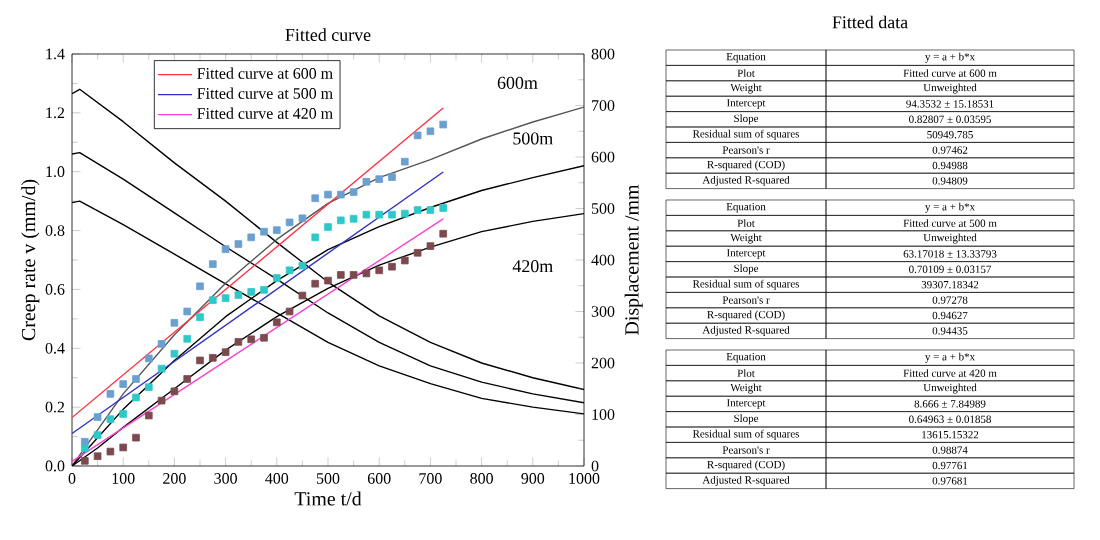 Image resolution: width=1100 pixels, height=540 pixels. What do you see at coordinates (870, 22) in the screenshot?
I see `text: Fitted data` at bounding box center [870, 22].